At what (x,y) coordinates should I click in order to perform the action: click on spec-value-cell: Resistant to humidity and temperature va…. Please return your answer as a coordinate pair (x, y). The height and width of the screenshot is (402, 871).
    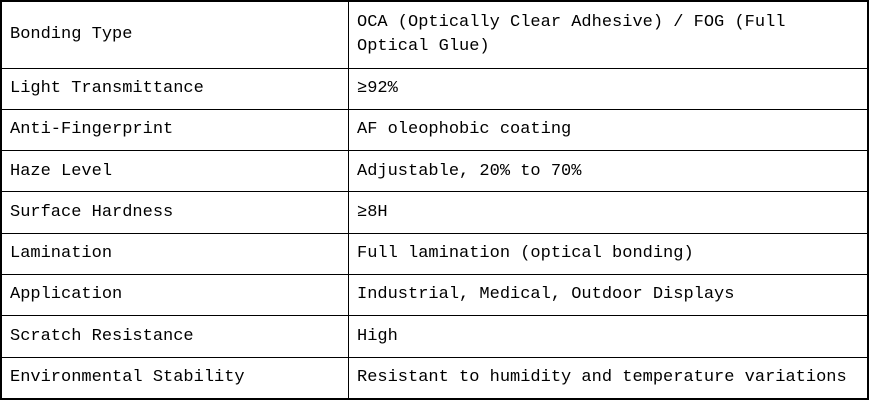
    Looking at the image, I should click on (608, 378).